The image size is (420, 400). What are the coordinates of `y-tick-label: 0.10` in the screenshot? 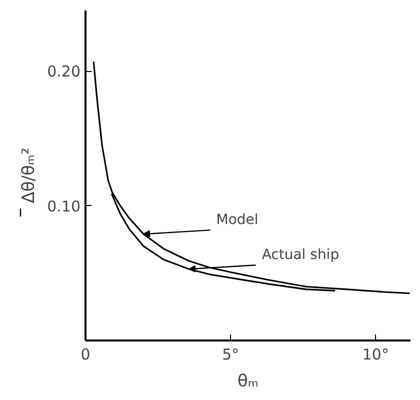 It's located at (64, 206).